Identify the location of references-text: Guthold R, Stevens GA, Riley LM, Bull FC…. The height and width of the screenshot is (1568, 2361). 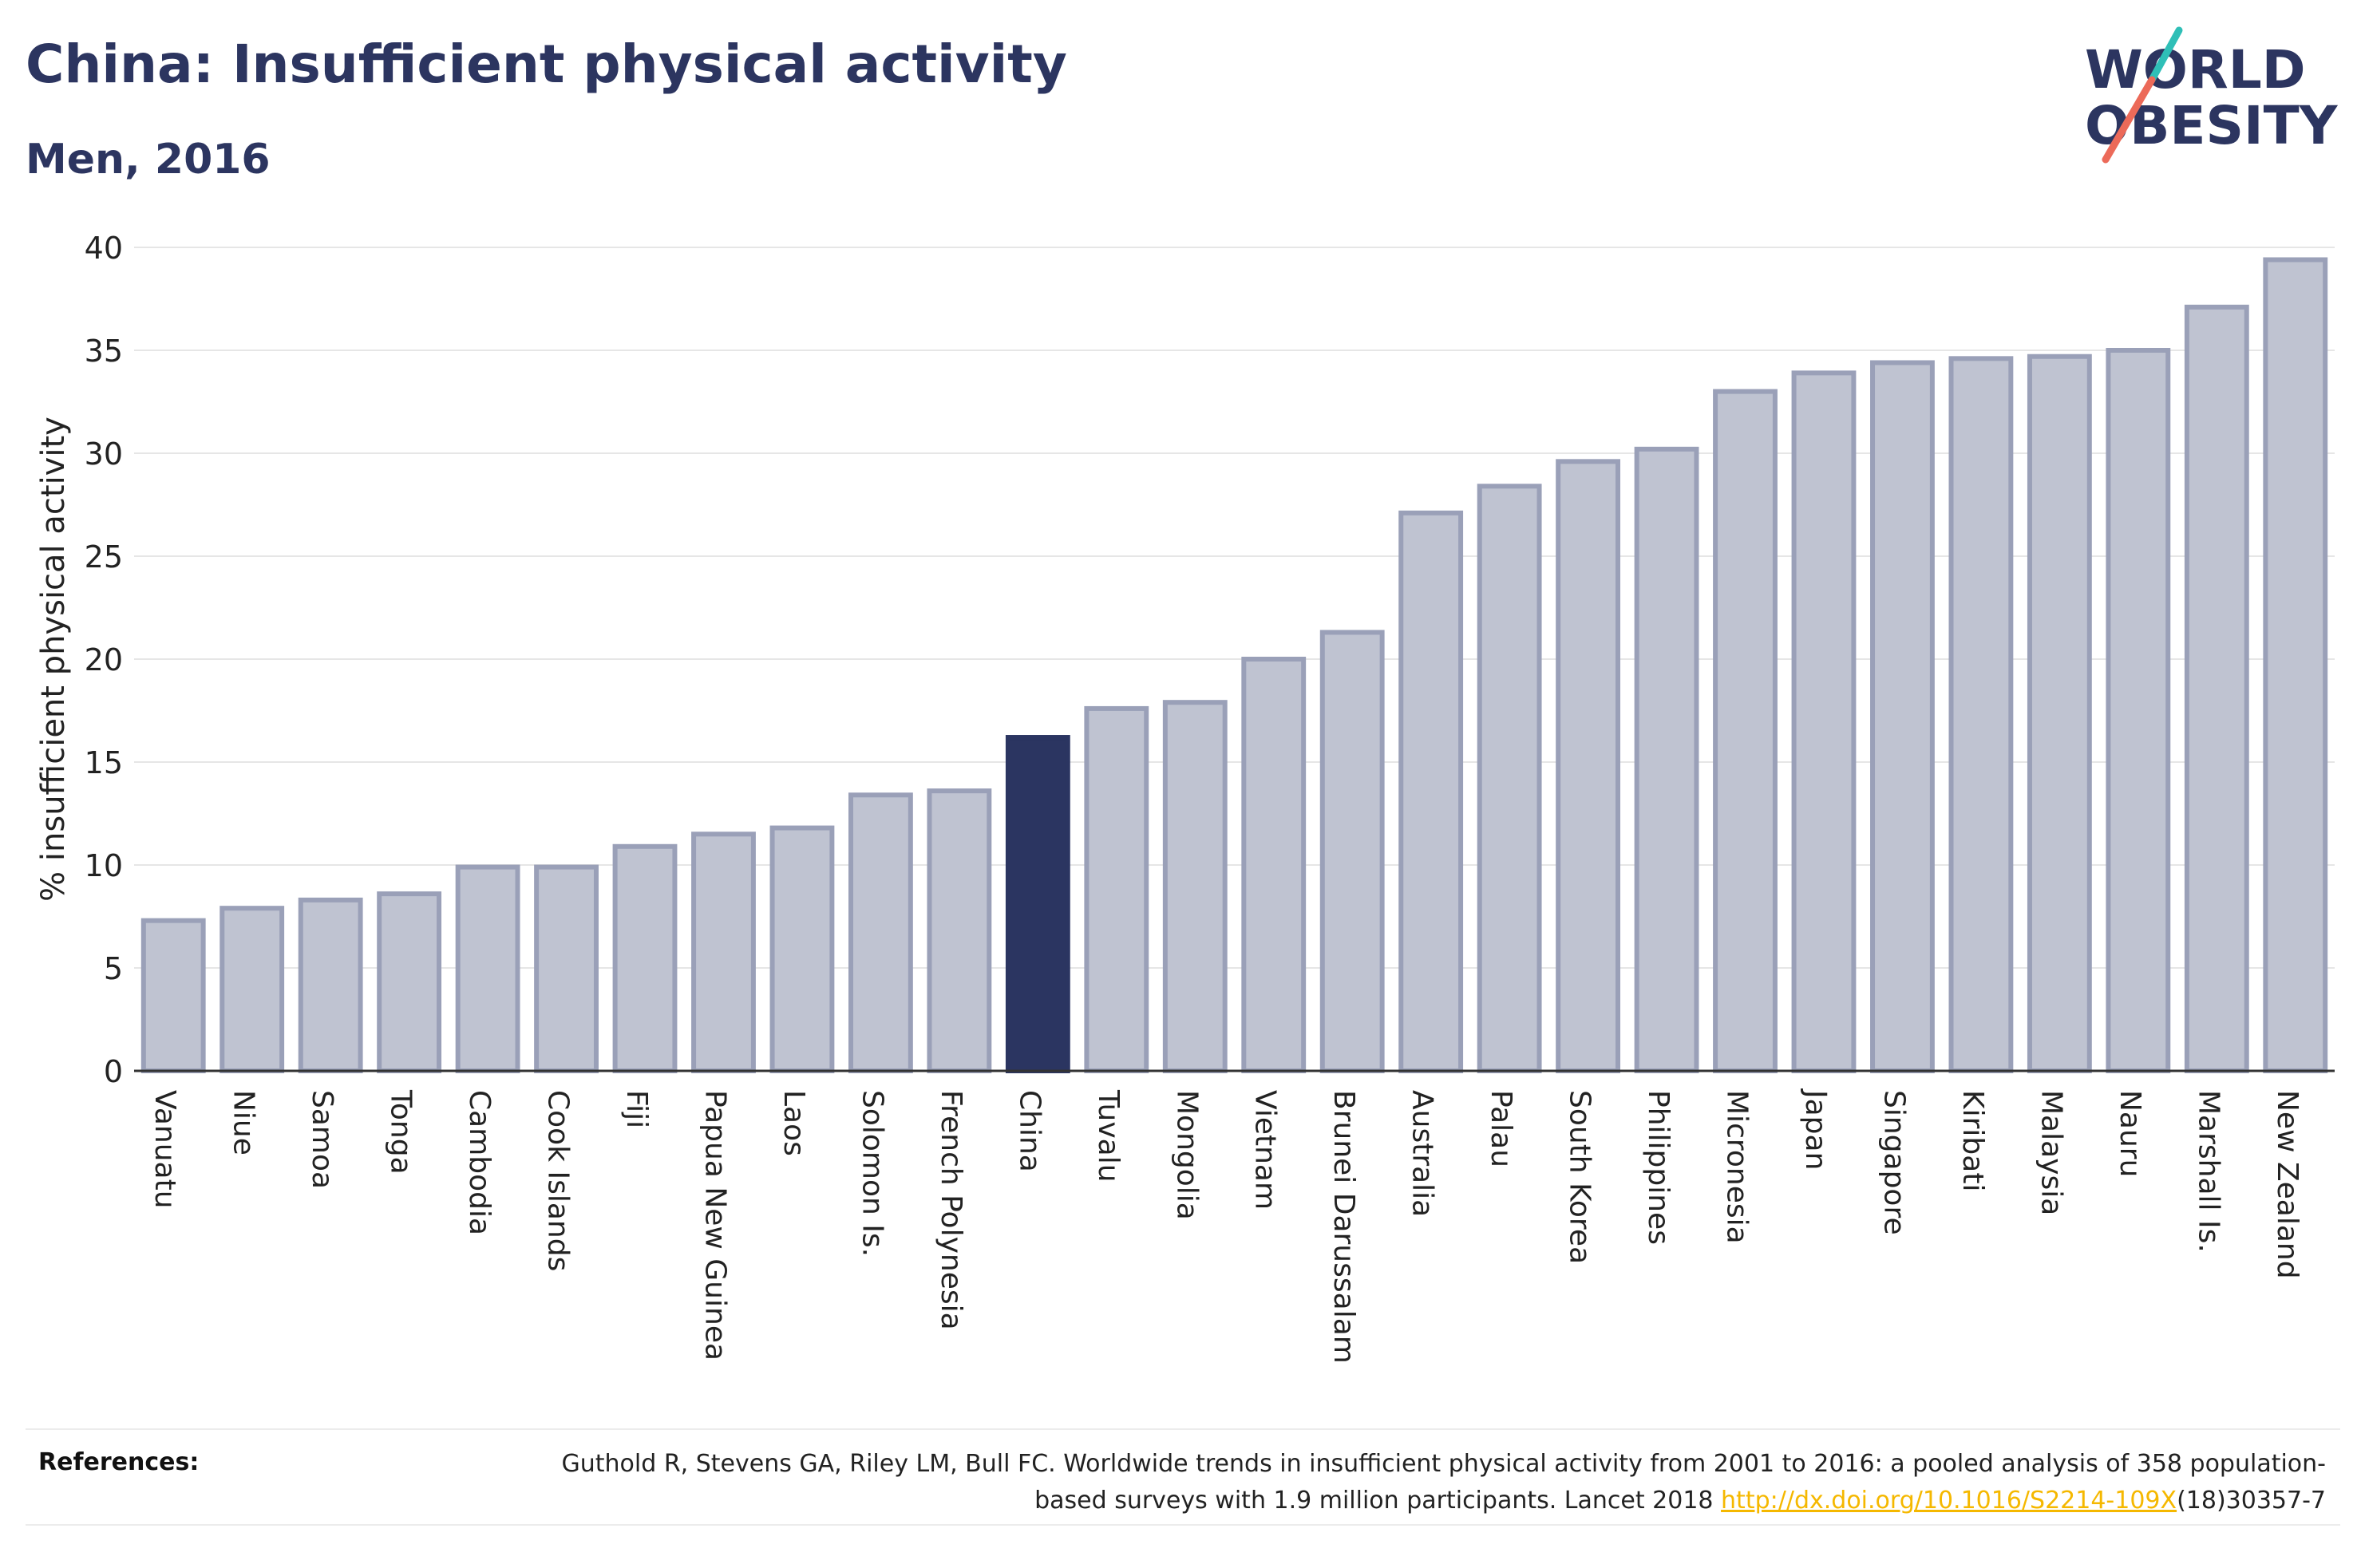
(1408, 1482).